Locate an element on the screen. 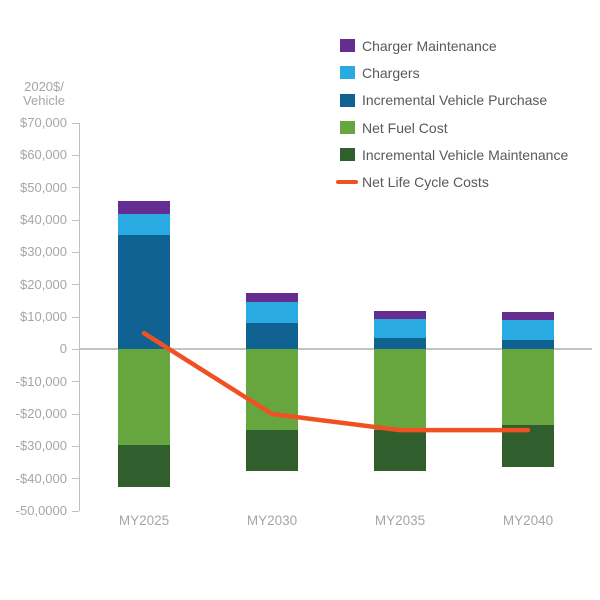 This screenshot has height=600, width=600. y-tick-label: -$20,000 is located at coordinates (41, 413).